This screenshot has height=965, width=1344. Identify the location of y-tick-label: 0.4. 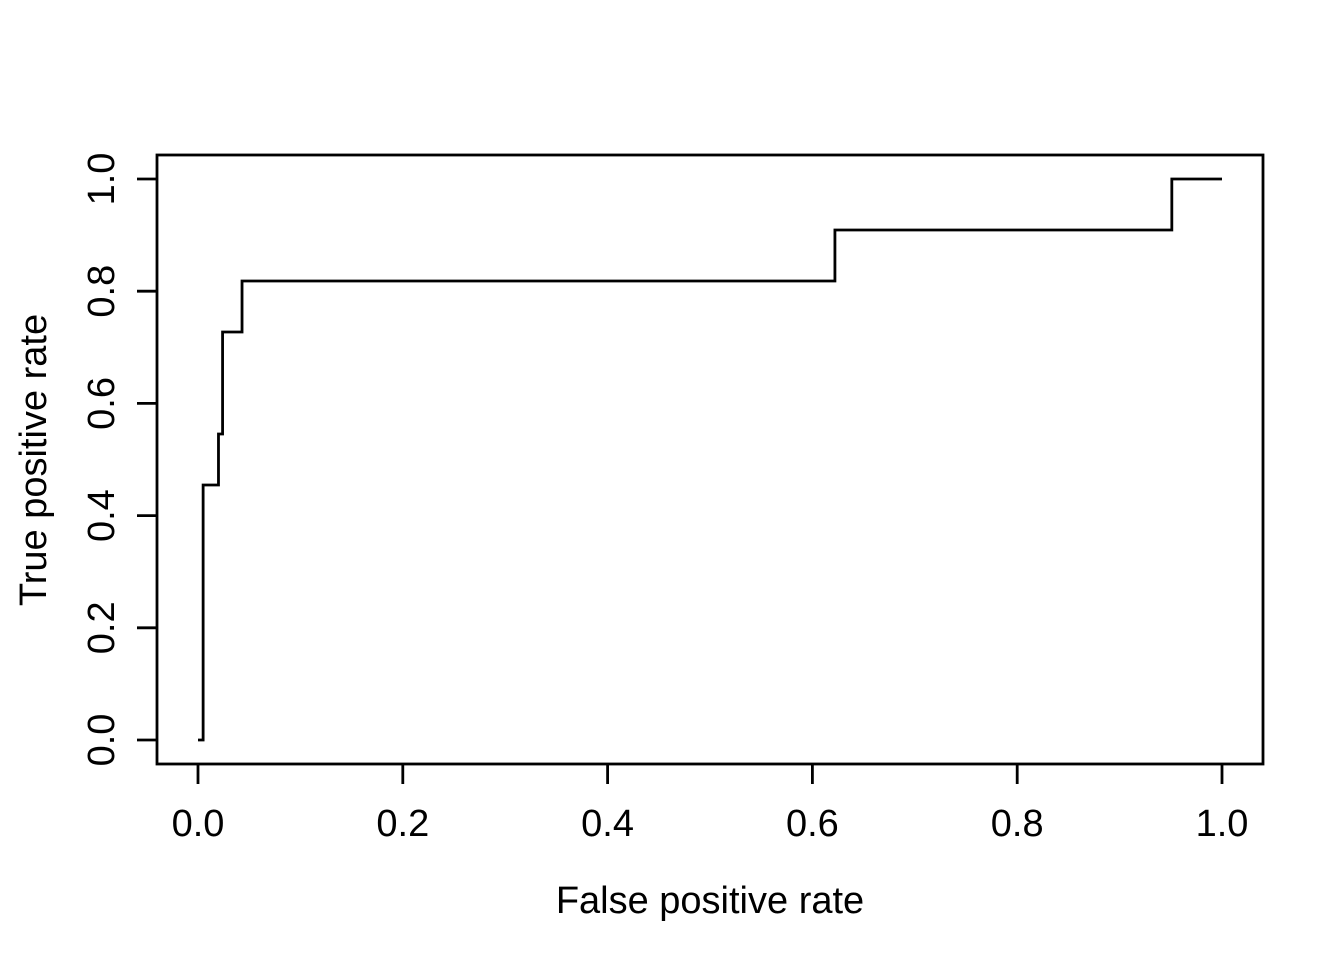
(102, 515).